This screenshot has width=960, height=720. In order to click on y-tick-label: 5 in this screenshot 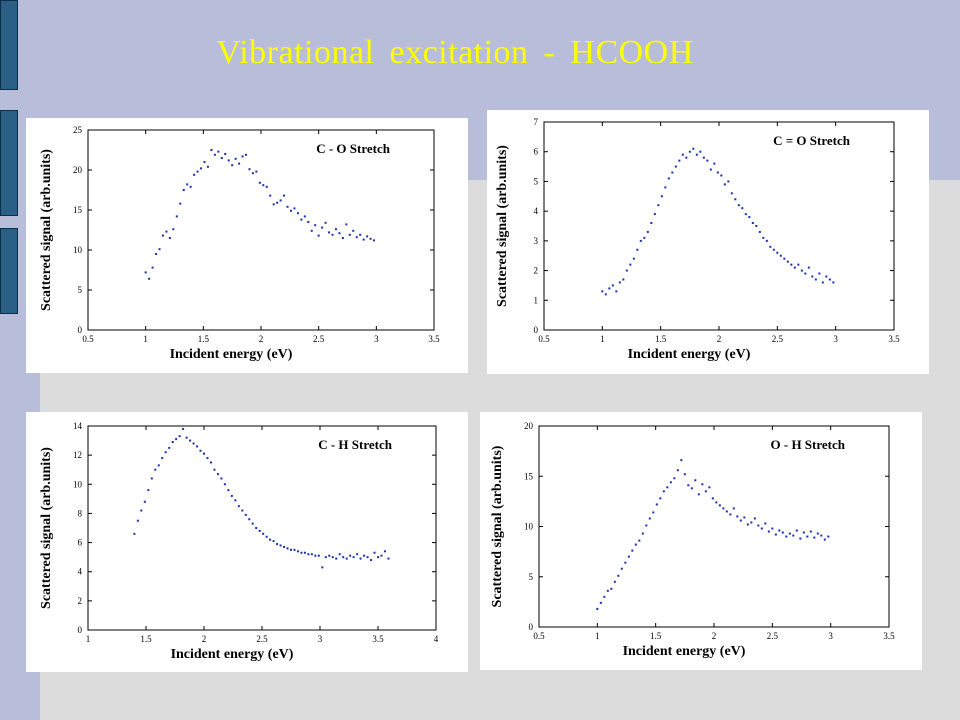, I will do `click(531, 577)`.